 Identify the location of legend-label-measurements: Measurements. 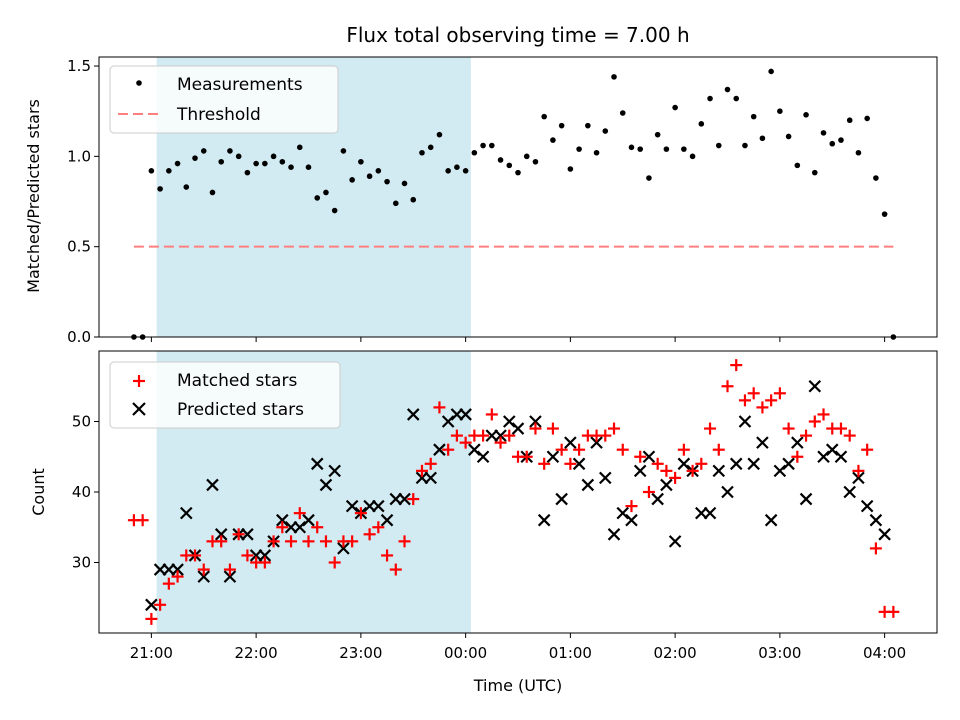
(240, 85).